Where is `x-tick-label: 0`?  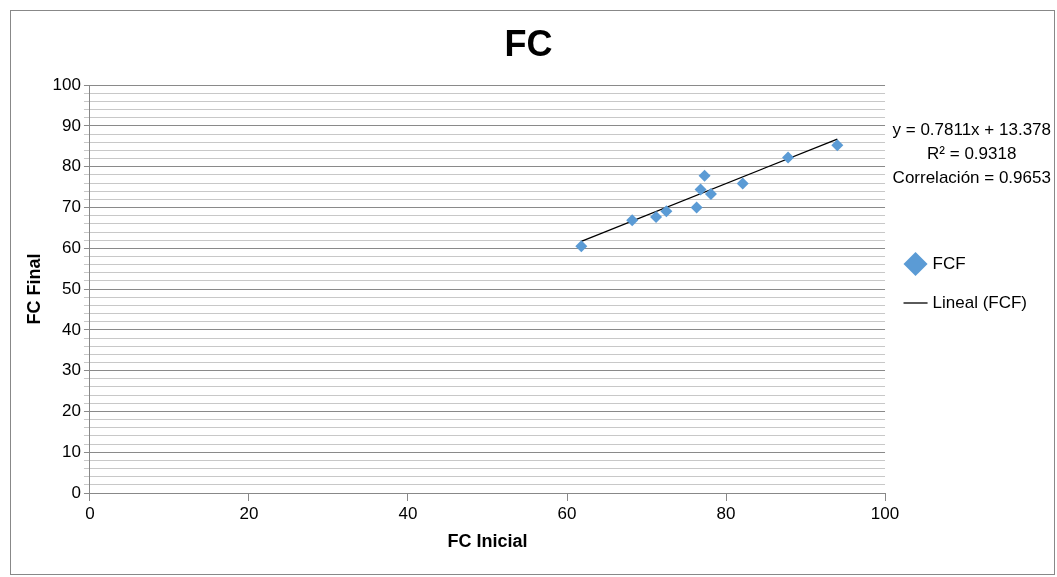 x-tick-label: 0 is located at coordinates (90, 513).